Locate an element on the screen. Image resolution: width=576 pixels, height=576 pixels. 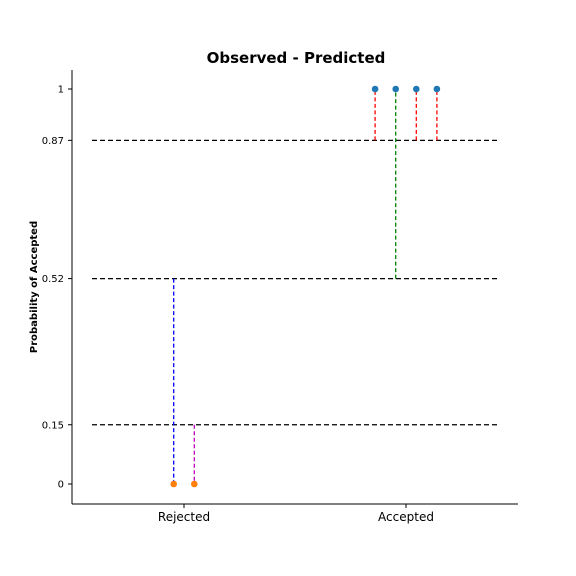
y-tick-label-2: 0.52 is located at coordinates (53, 279).